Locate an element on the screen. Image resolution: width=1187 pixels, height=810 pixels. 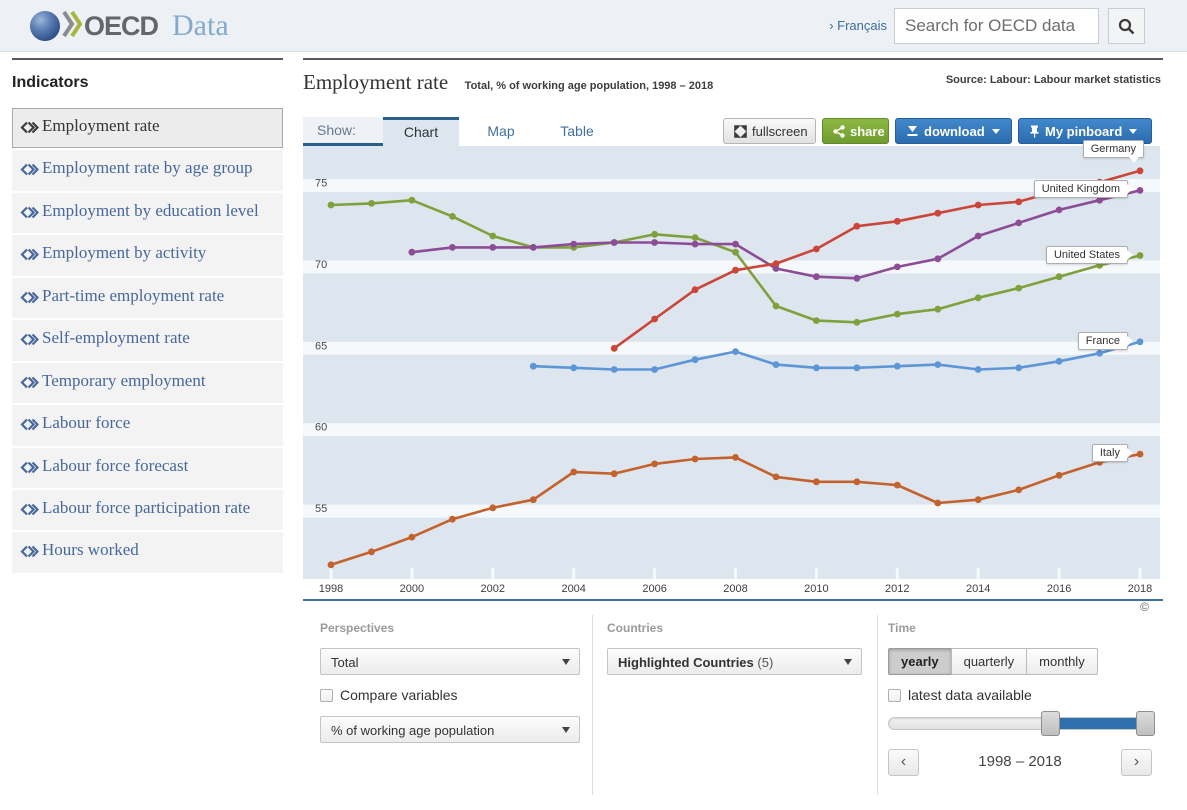
x-axis-tick-label: 2012 is located at coordinates (897, 589).